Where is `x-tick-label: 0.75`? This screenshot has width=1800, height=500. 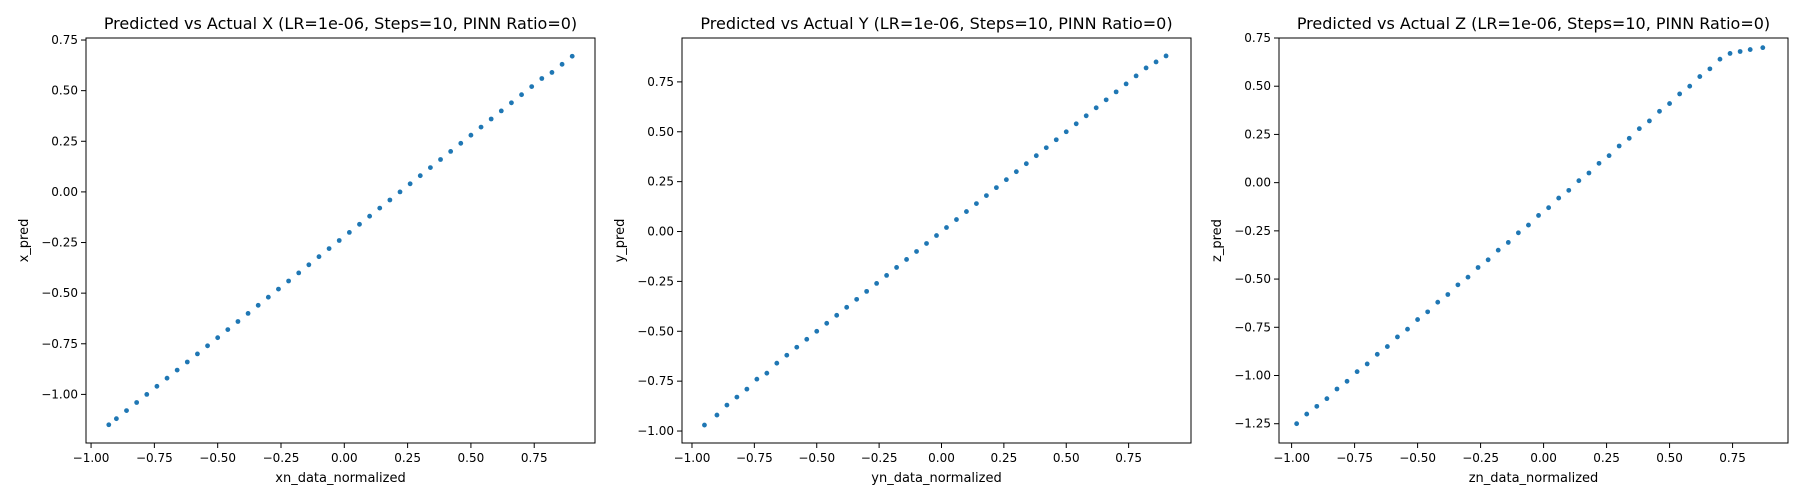
x-tick-label: 0.75 is located at coordinates (1128, 458).